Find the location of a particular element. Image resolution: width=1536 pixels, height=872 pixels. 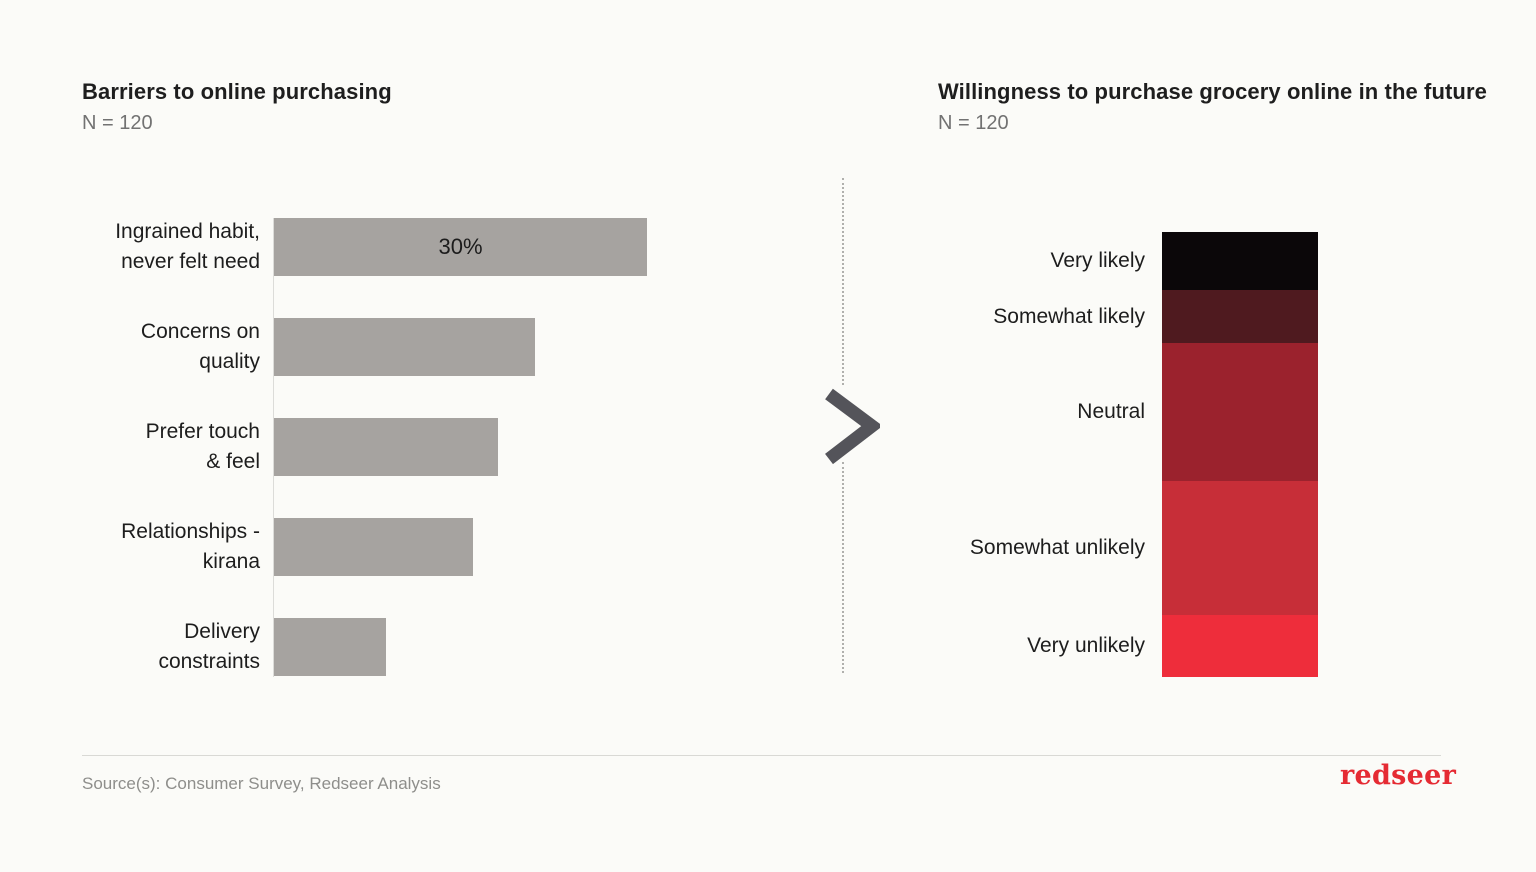

chevron-right-icon is located at coordinates (852, 426).